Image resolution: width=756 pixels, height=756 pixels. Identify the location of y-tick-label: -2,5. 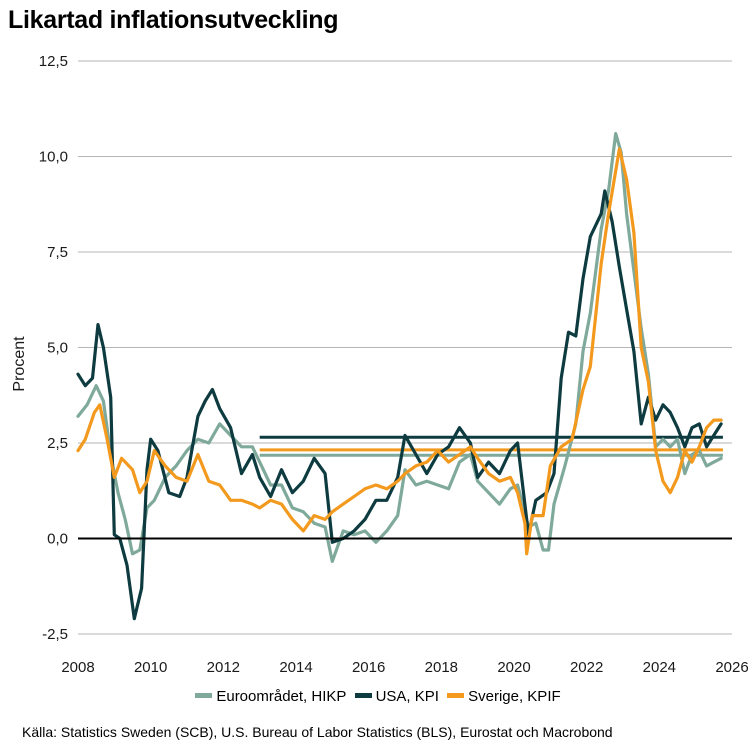
(55, 634).